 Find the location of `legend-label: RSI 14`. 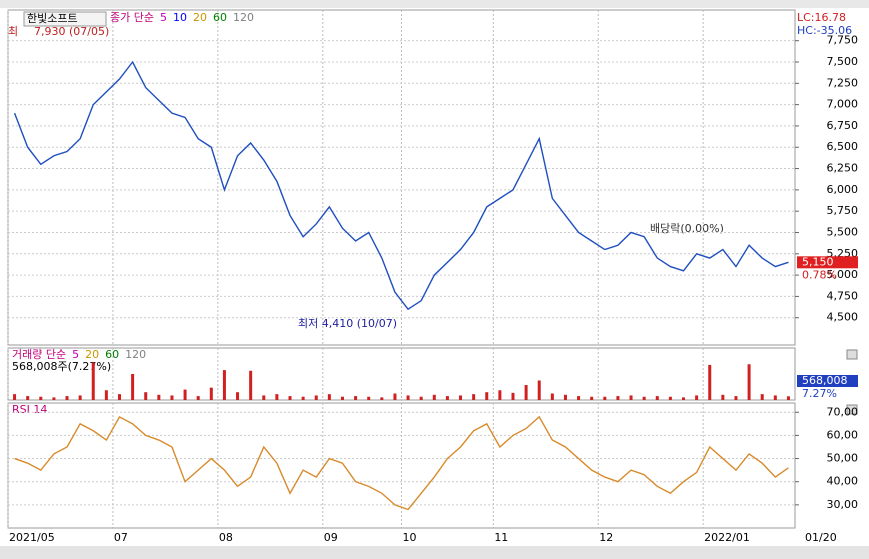

legend-label: RSI 14 is located at coordinates (29, 409).